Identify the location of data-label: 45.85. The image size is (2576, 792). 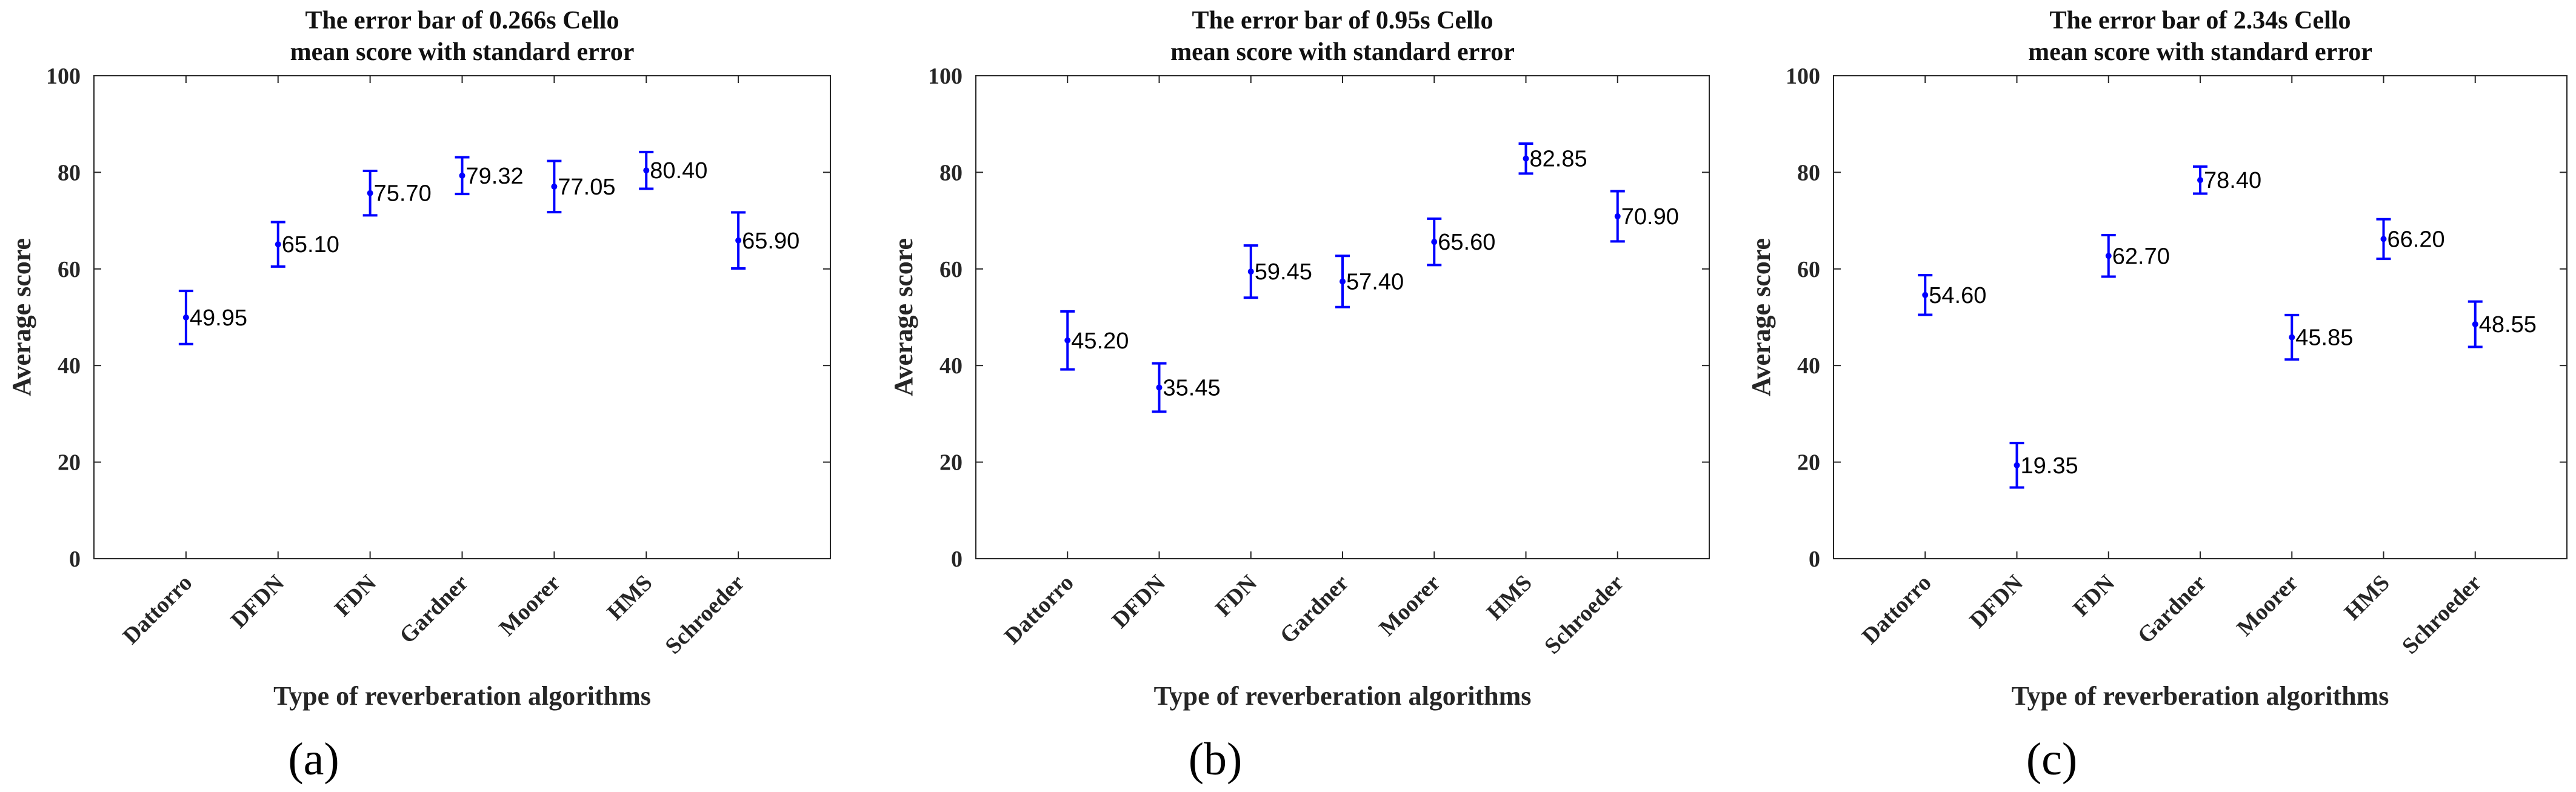
(2324, 338).